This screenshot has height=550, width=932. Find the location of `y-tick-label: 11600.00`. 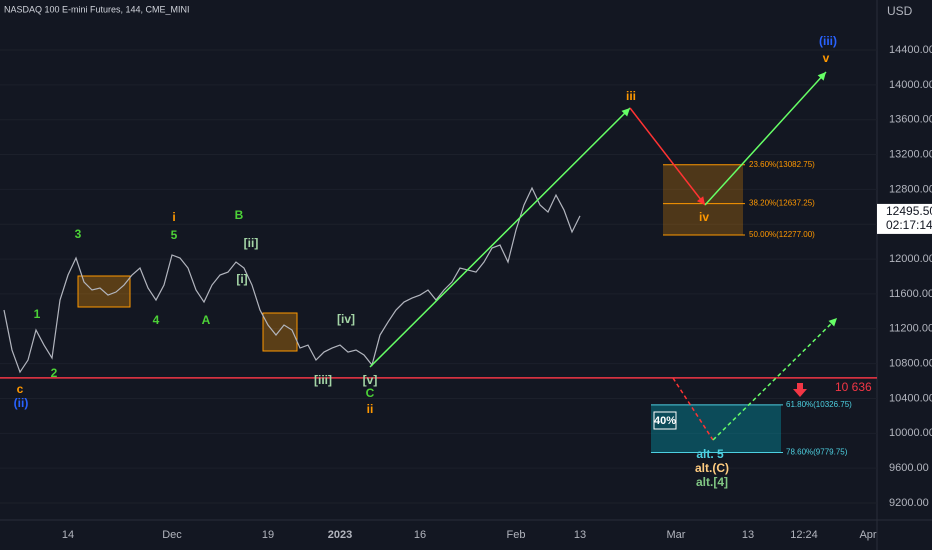

y-tick-label: 11600.00 is located at coordinates (910, 294).